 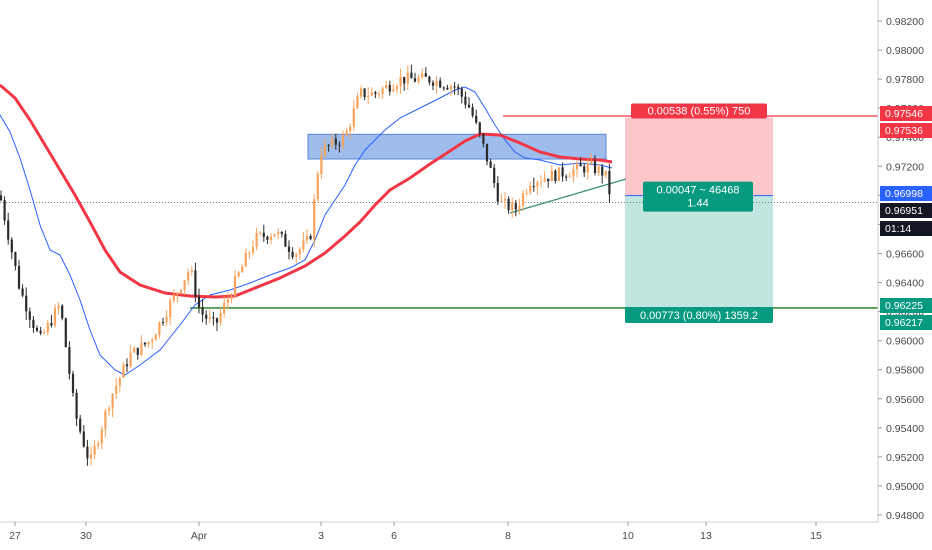 What do you see at coordinates (904, 323) in the screenshot?
I see `price-badge-label-6: 0.96217` at bounding box center [904, 323].